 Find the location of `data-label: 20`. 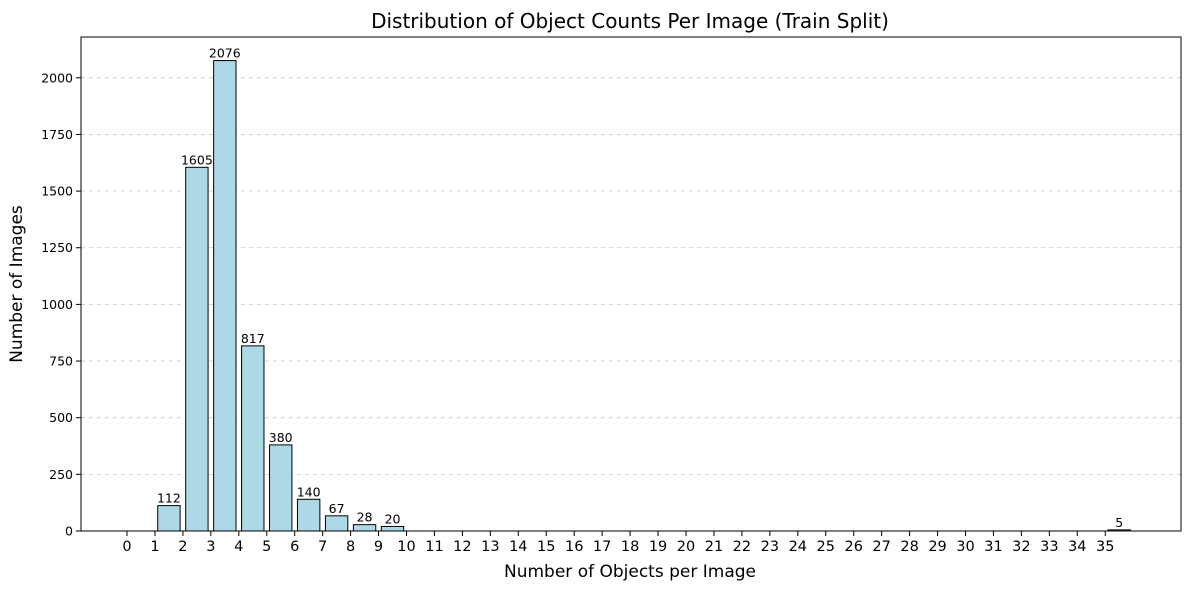

data-label: 20 is located at coordinates (393, 518).